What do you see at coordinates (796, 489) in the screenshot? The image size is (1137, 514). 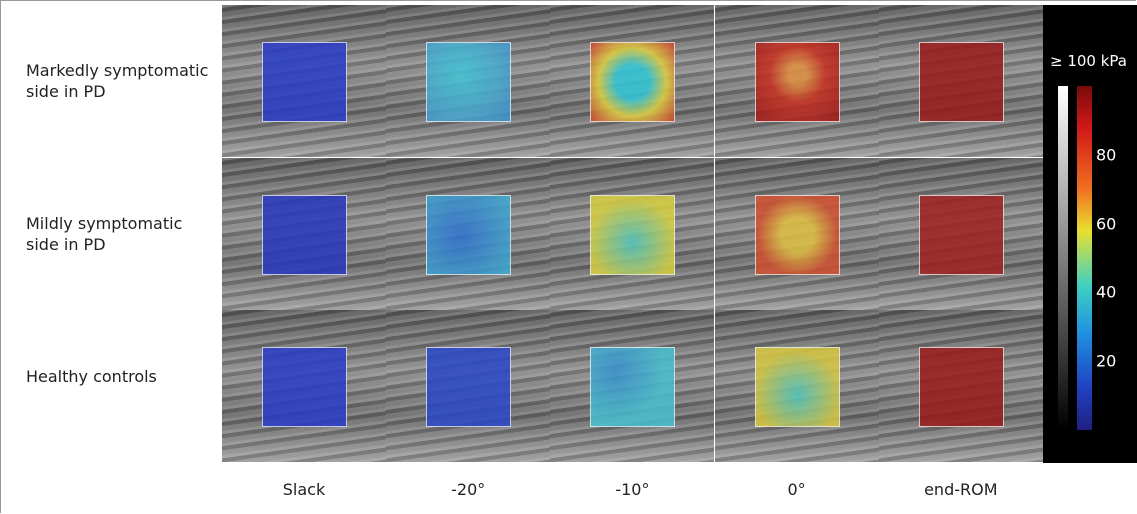 I see `column-label: 0°` at bounding box center [796, 489].